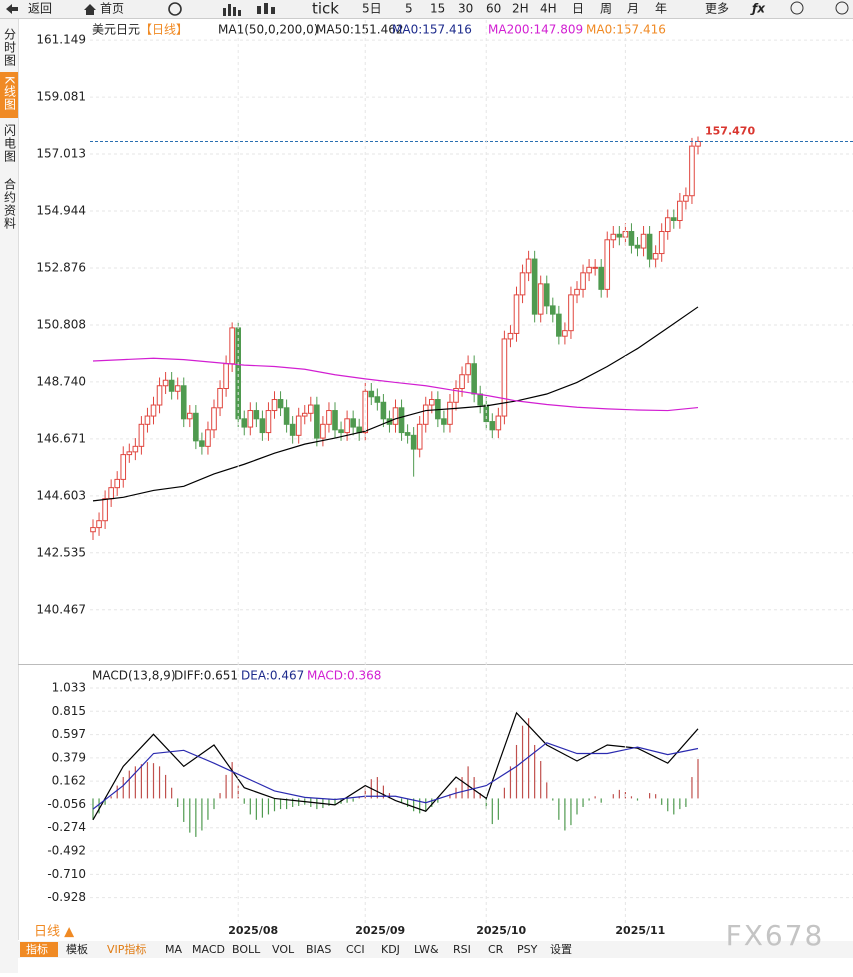 Image resolution: width=853 pixels, height=977 pixels. Describe the element at coordinates (561, 949) in the screenshot. I see `indicator-tab: 设置` at that location.